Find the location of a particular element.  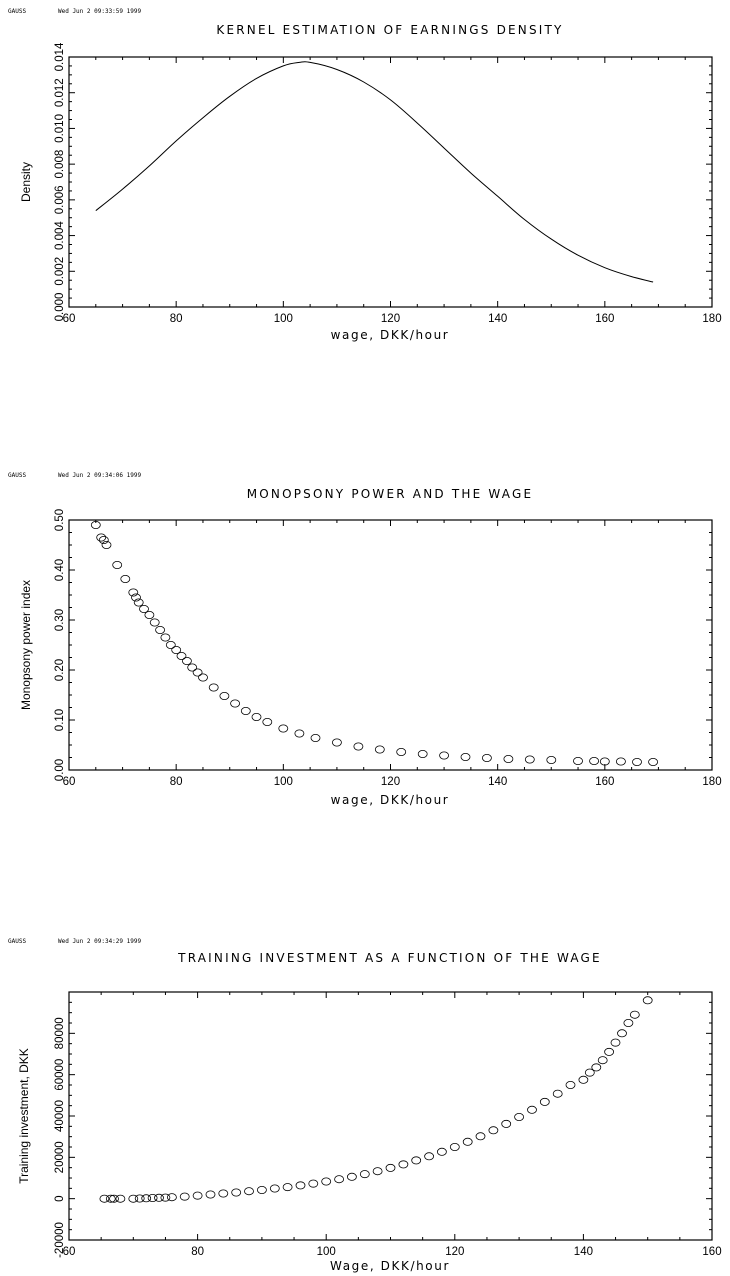

y-tick-label: 0.010 is located at coordinates (60, 128).